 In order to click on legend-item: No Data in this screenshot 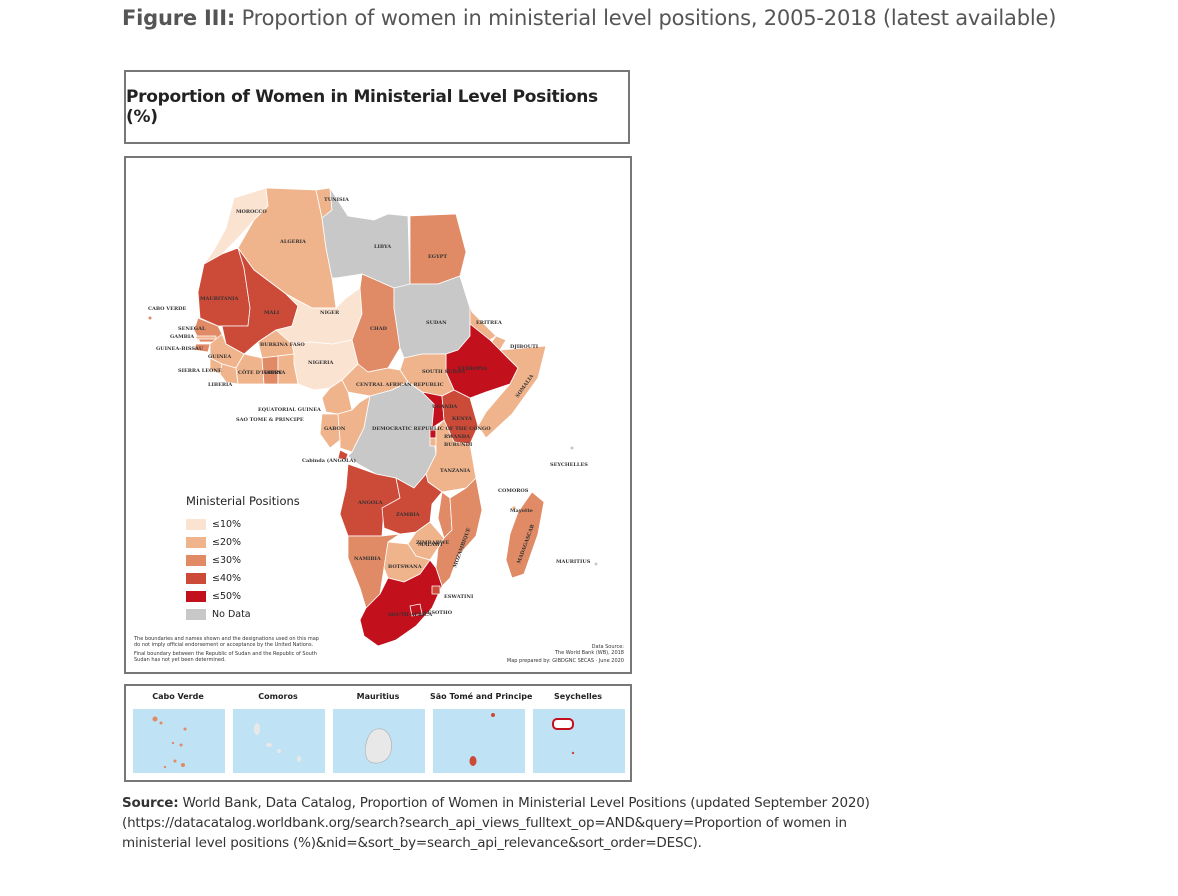, I will do `click(243, 614)`.